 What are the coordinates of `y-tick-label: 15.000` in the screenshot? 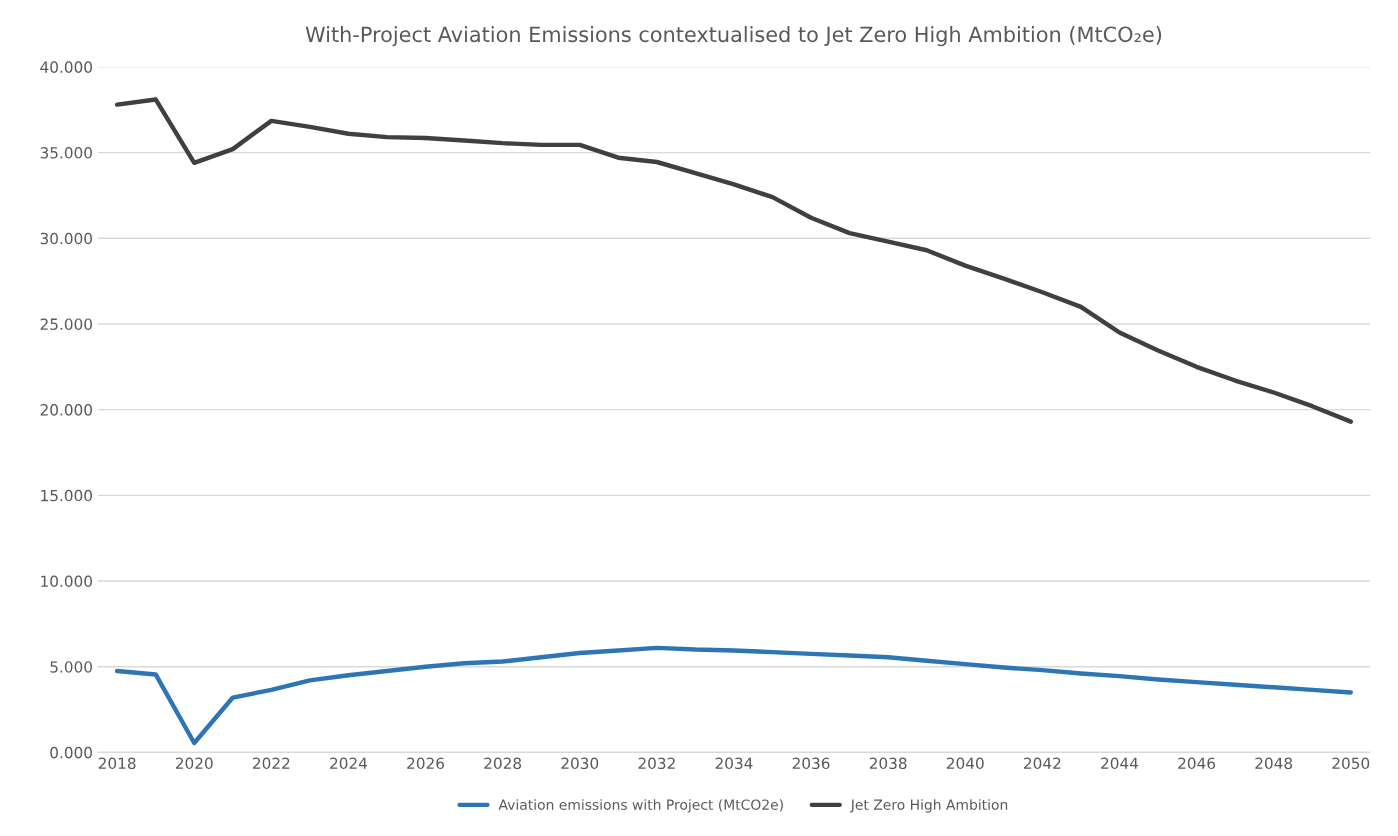 It's located at (66, 495).